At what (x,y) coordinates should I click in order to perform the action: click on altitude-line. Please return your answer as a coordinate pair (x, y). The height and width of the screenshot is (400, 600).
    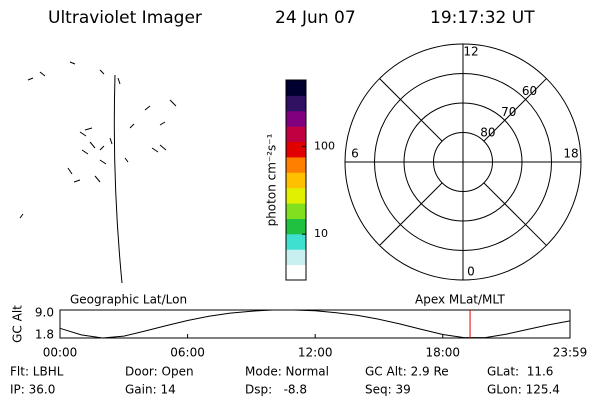
    Looking at the image, I should click on (315, 324).